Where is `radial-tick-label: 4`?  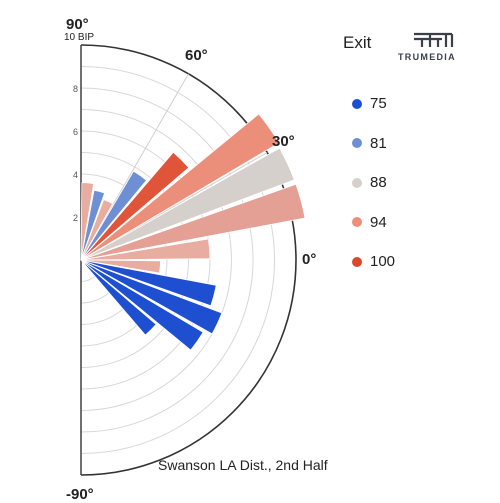
radial-tick-label: 4 is located at coordinates (75, 175).